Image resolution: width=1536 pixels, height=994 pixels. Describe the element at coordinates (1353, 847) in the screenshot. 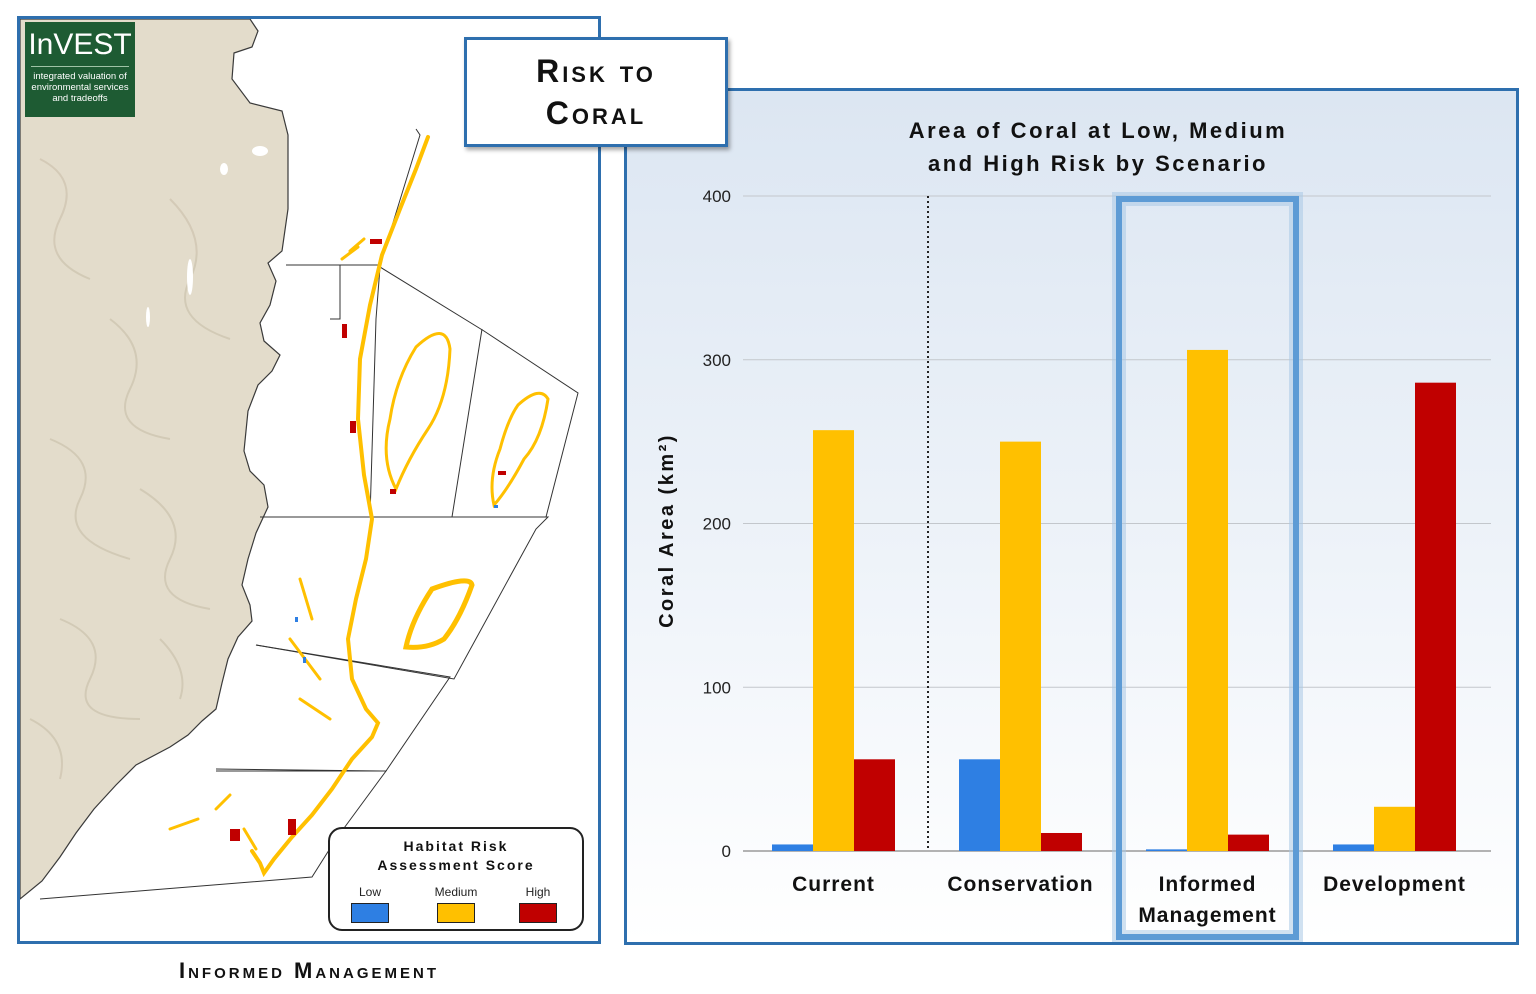

I see `bar-low-development` at that location.